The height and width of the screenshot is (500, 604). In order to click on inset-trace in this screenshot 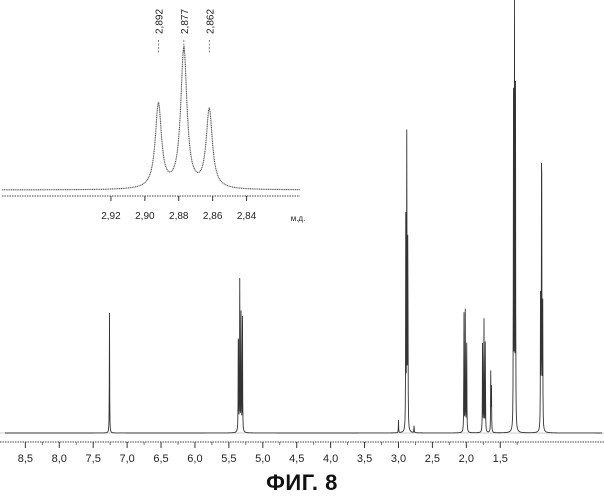, I will do `click(151, 118)`.